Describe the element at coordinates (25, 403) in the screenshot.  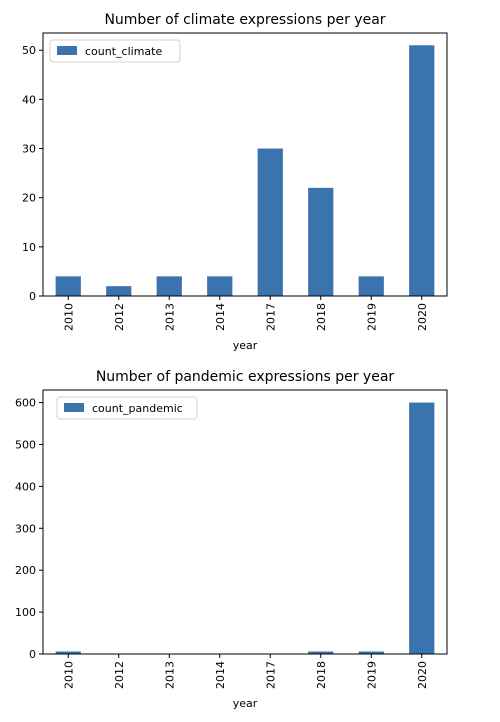
I see `y-tick-label: 600` at that location.